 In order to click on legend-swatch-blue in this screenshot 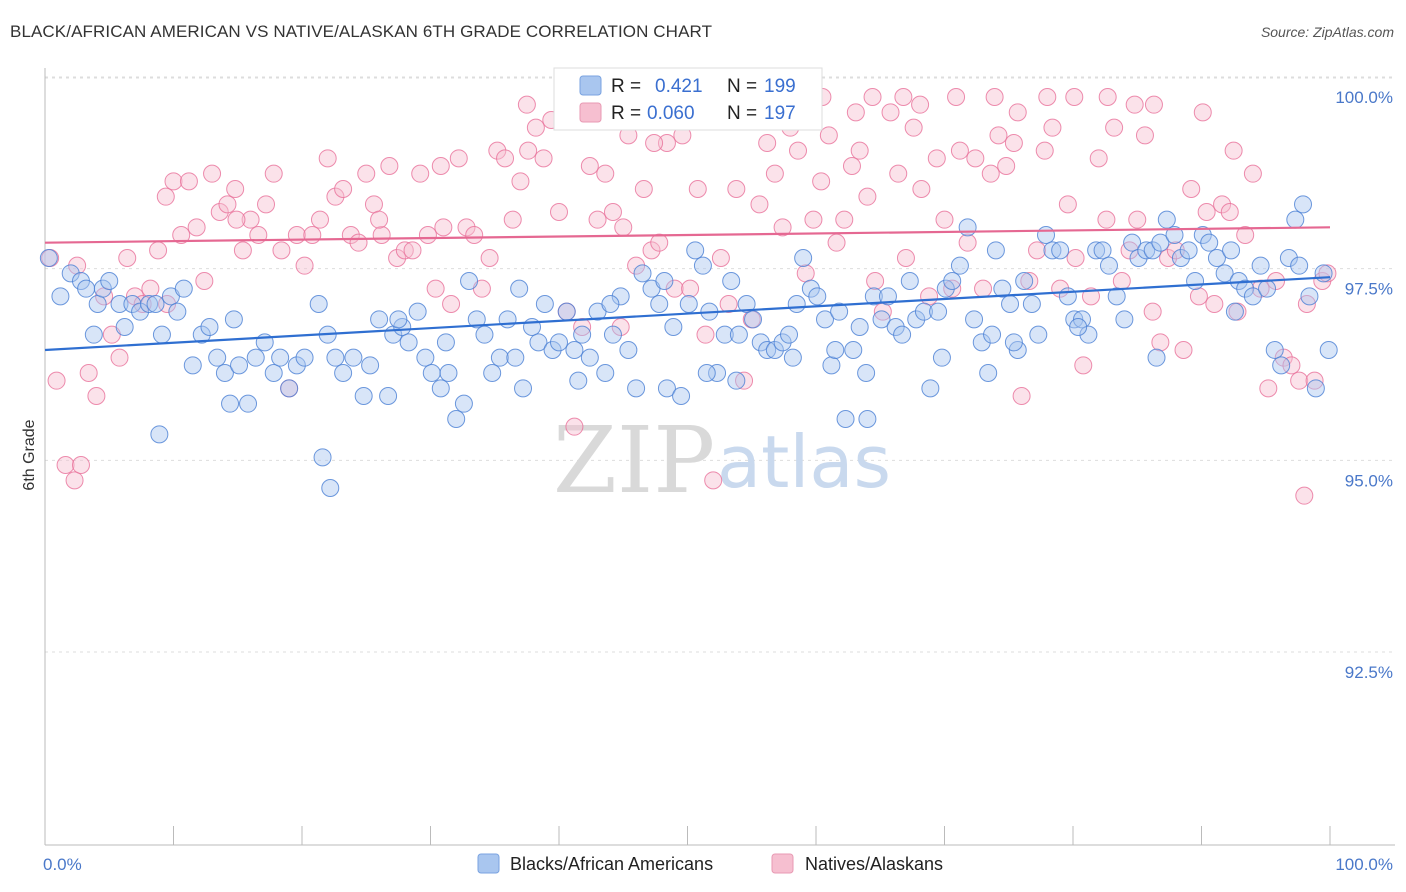, I will do `click(590, 85)`.